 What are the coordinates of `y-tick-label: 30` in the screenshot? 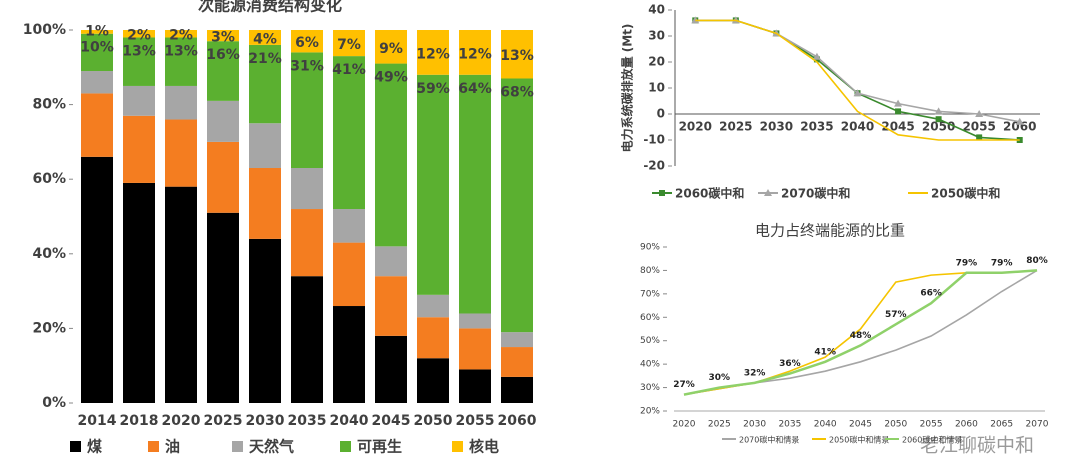 It's located at (656, 36).